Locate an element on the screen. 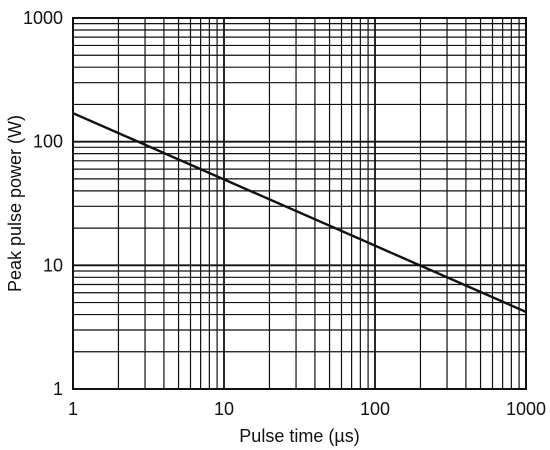 The width and height of the screenshot is (550, 450). y-tick-label: 1 is located at coordinates (58, 389).